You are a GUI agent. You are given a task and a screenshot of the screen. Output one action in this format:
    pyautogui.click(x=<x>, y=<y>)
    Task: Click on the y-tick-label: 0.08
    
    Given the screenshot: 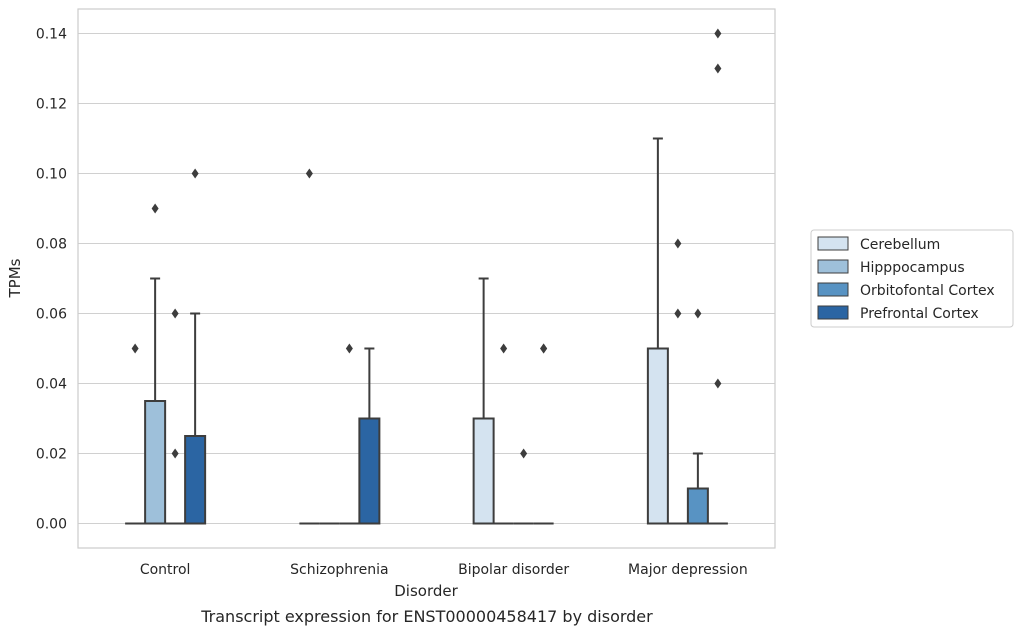 What is the action you would take?
    pyautogui.click(x=51, y=245)
    